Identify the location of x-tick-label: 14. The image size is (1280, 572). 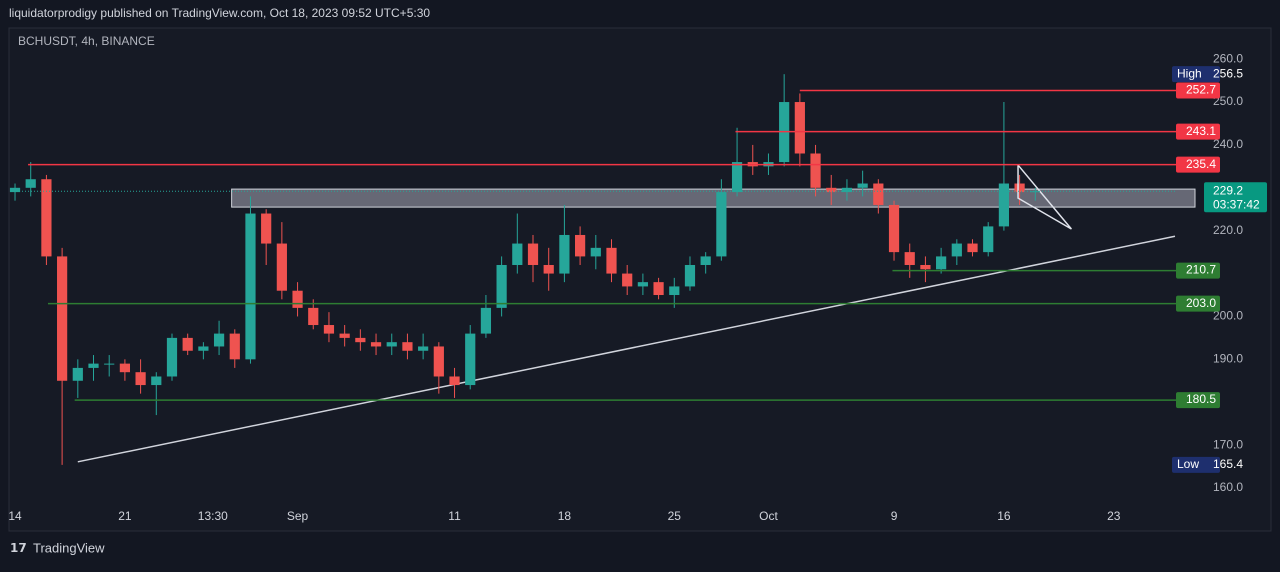
(15, 516).